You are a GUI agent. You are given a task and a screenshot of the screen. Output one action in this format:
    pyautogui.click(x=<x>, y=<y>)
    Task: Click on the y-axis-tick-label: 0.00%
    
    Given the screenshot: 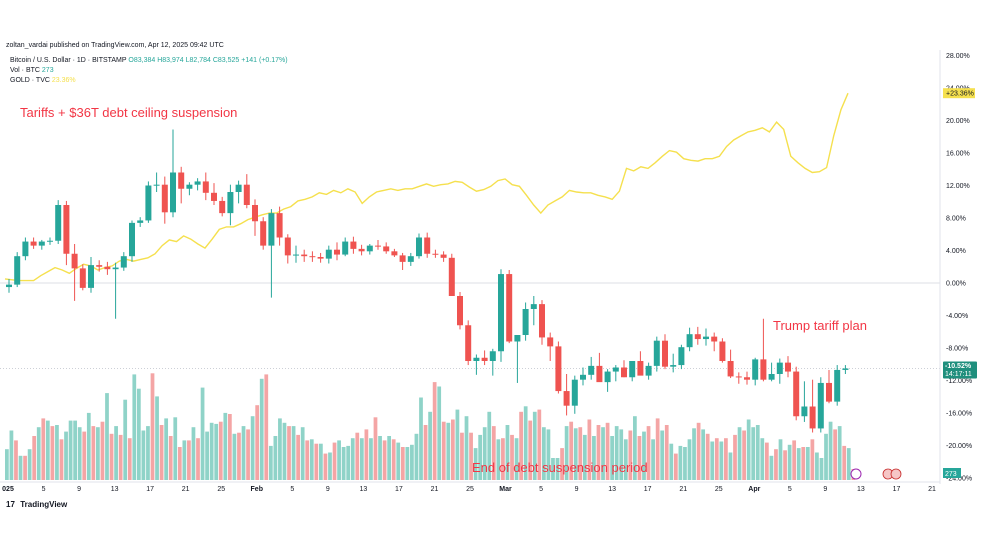 What is the action you would take?
    pyautogui.click(x=956, y=284)
    